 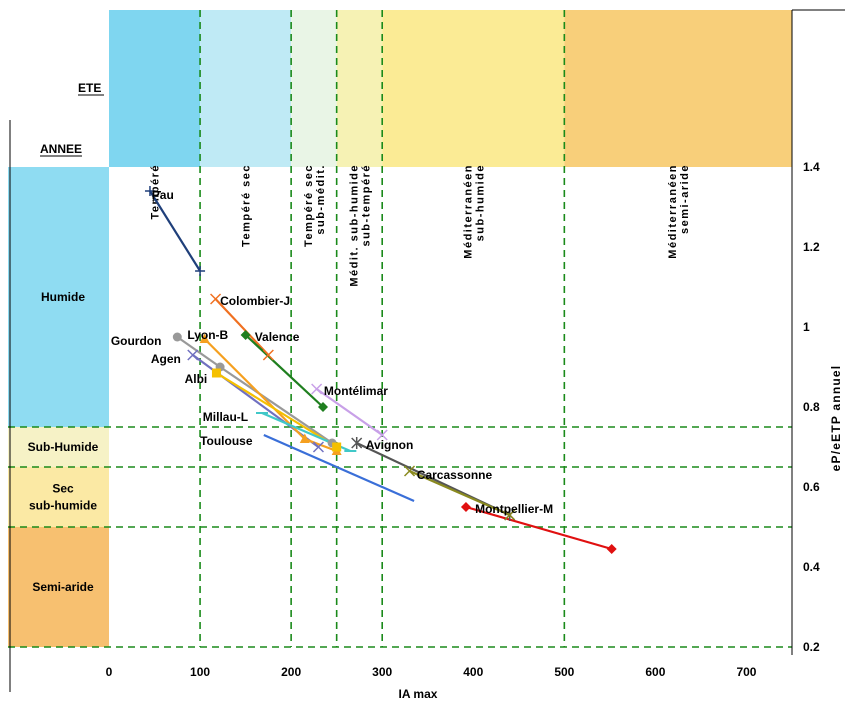 I want to click on series-line-montelimar, so click(x=349, y=412).